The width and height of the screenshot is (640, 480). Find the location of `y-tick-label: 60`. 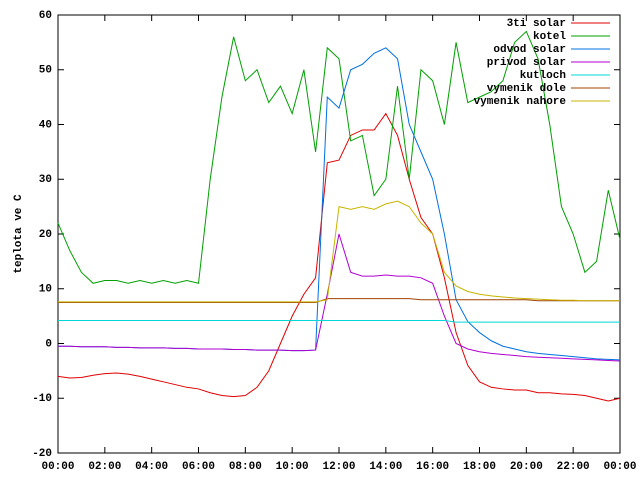

y-tick-label: 60 is located at coordinates (45, 16).